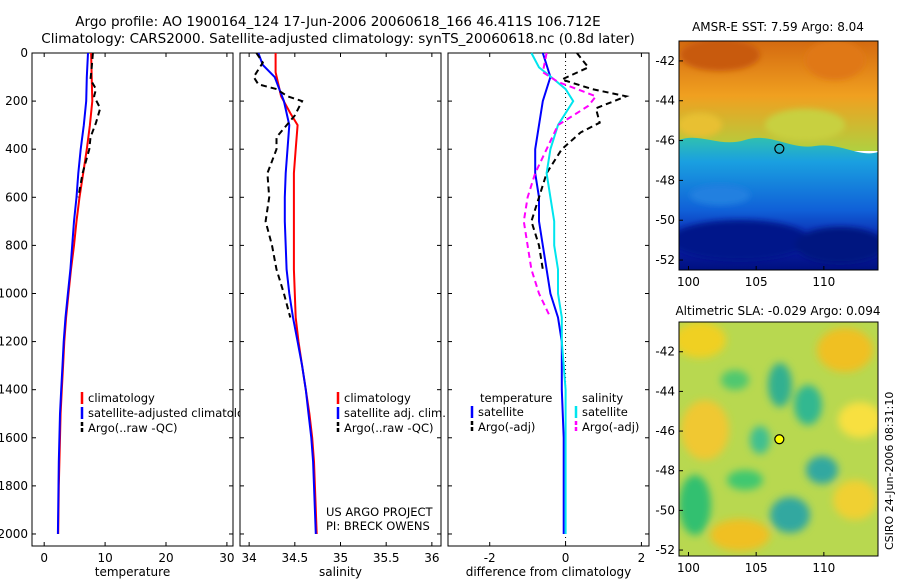  What do you see at coordinates (389, 428) in the screenshot?
I see `salinity-legend-label: Argo(..raw -QC)` at bounding box center [389, 428].